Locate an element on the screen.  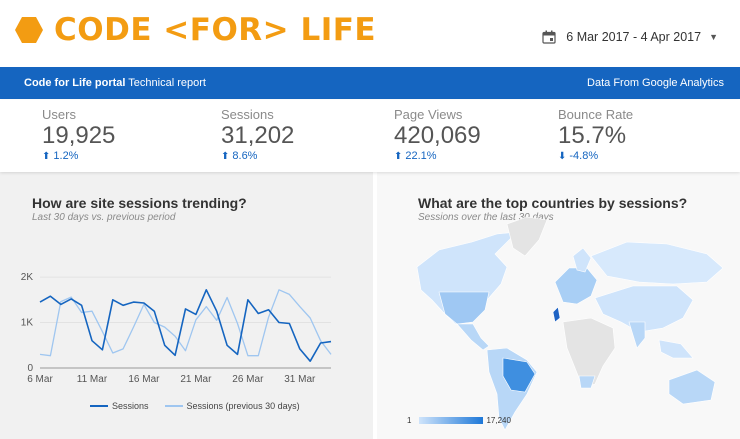
kpi-sessions: Sessions 31,202 ⬆ 8.6% is located at coordinates (257, 134).